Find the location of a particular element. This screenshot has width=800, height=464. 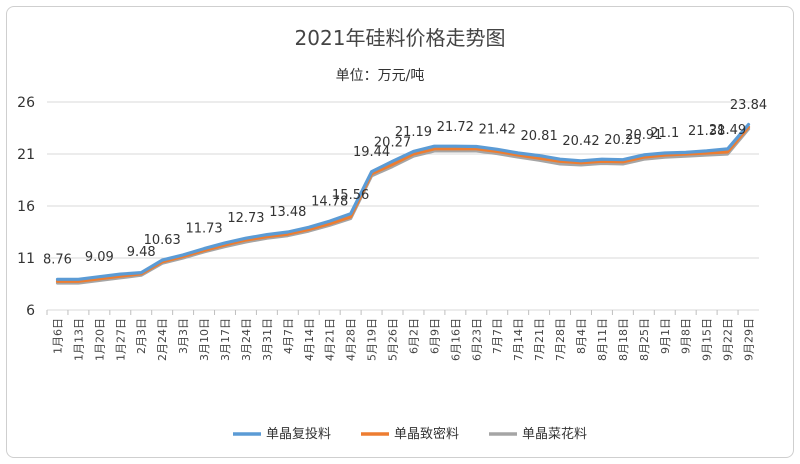

data-label: 21.38 is located at coordinates (706, 131).